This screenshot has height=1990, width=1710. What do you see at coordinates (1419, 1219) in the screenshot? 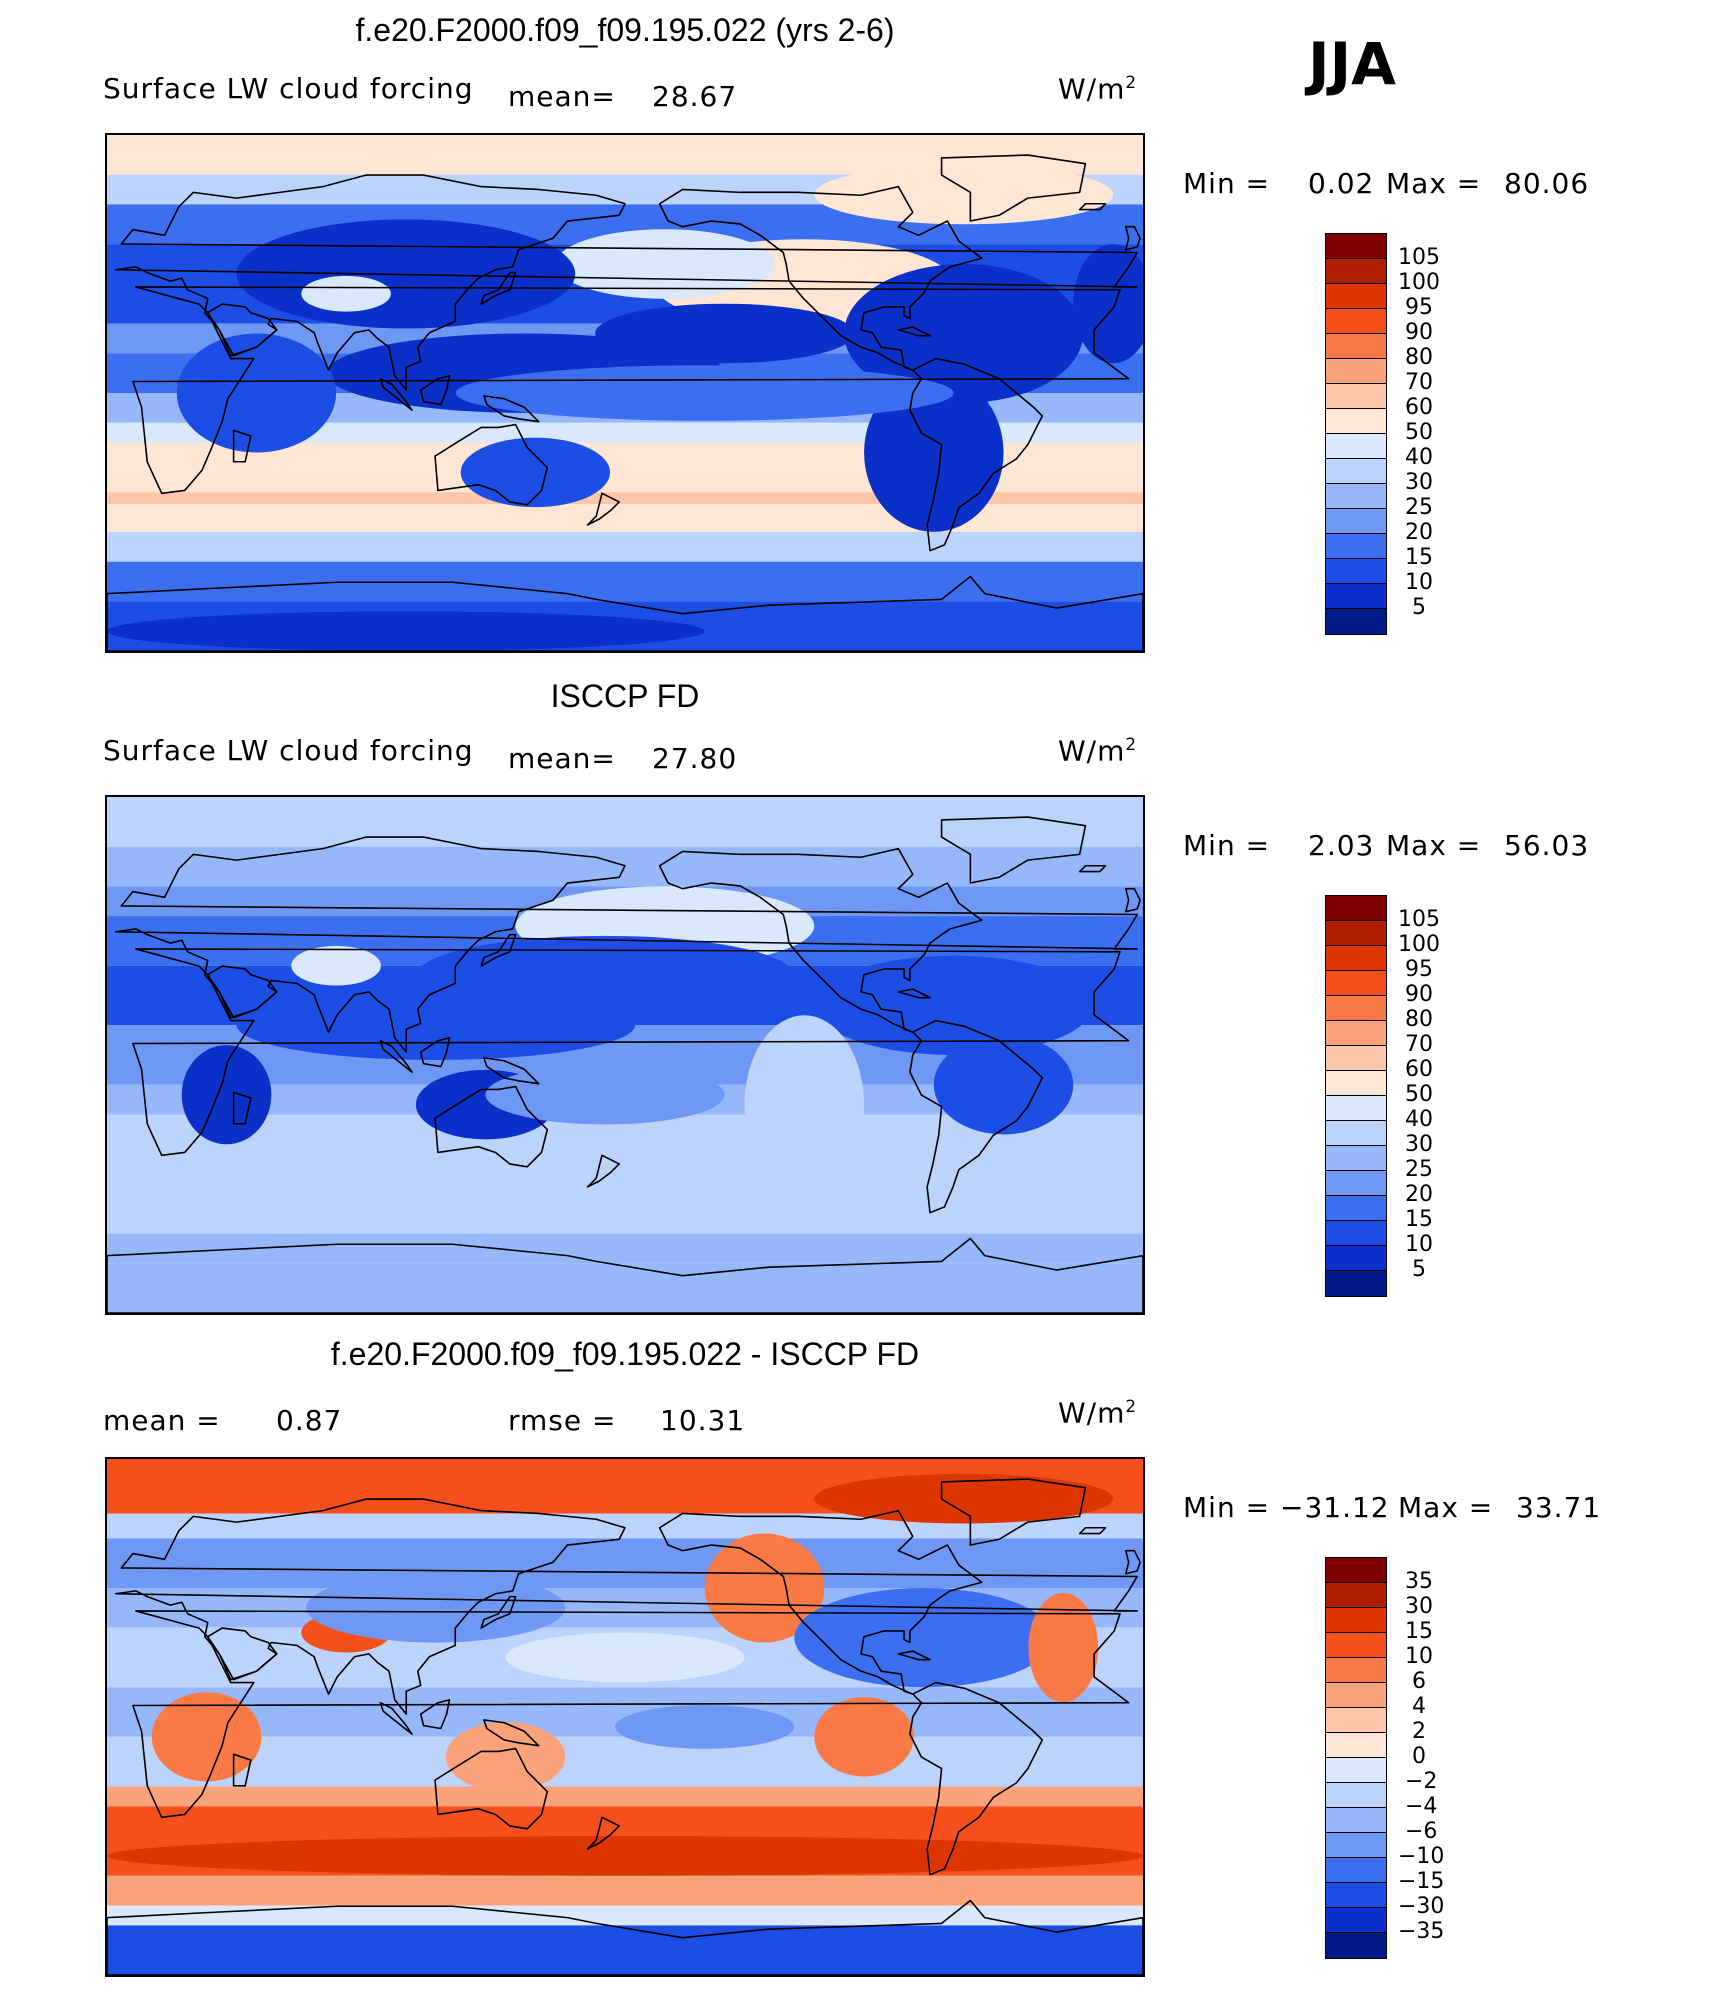
I see `colorbar-tick-label: 15` at bounding box center [1419, 1219].